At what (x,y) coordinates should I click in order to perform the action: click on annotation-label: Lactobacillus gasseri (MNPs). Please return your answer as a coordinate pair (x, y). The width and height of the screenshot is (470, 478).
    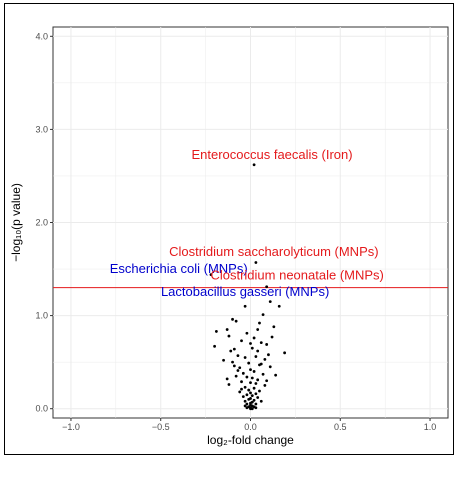
    Looking at the image, I should click on (245, 291).